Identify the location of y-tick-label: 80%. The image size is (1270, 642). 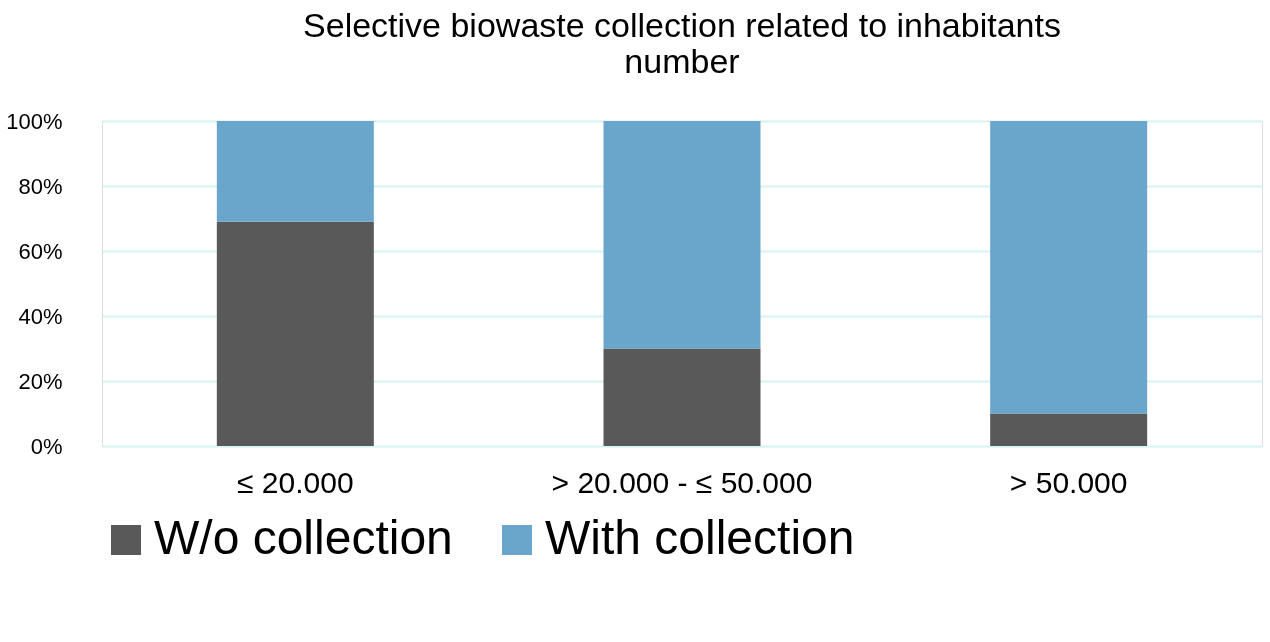
(40, 186).